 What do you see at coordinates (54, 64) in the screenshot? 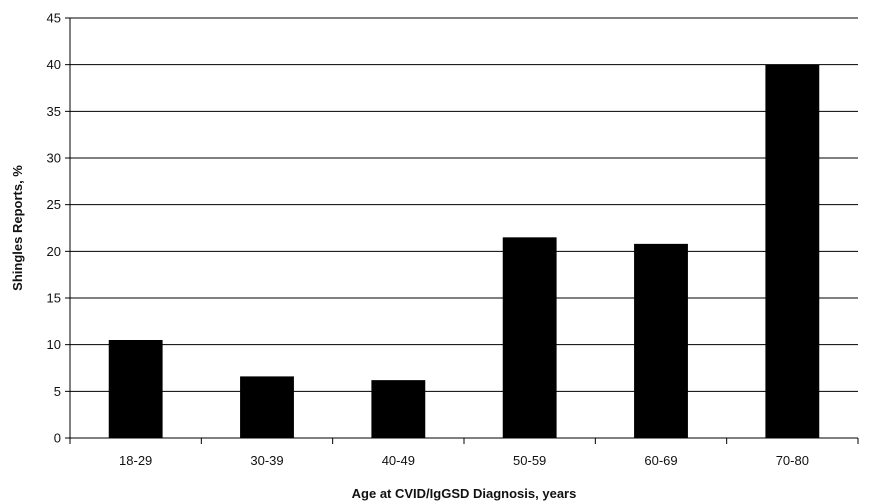
I see `y-tick-label: 40` at bounding box center [54, 64].